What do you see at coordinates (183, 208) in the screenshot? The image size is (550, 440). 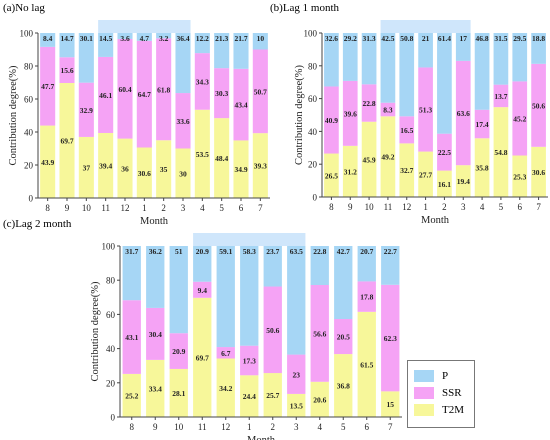 I see `a-xtick-label-3: 3` at bounding box center [183, 208].